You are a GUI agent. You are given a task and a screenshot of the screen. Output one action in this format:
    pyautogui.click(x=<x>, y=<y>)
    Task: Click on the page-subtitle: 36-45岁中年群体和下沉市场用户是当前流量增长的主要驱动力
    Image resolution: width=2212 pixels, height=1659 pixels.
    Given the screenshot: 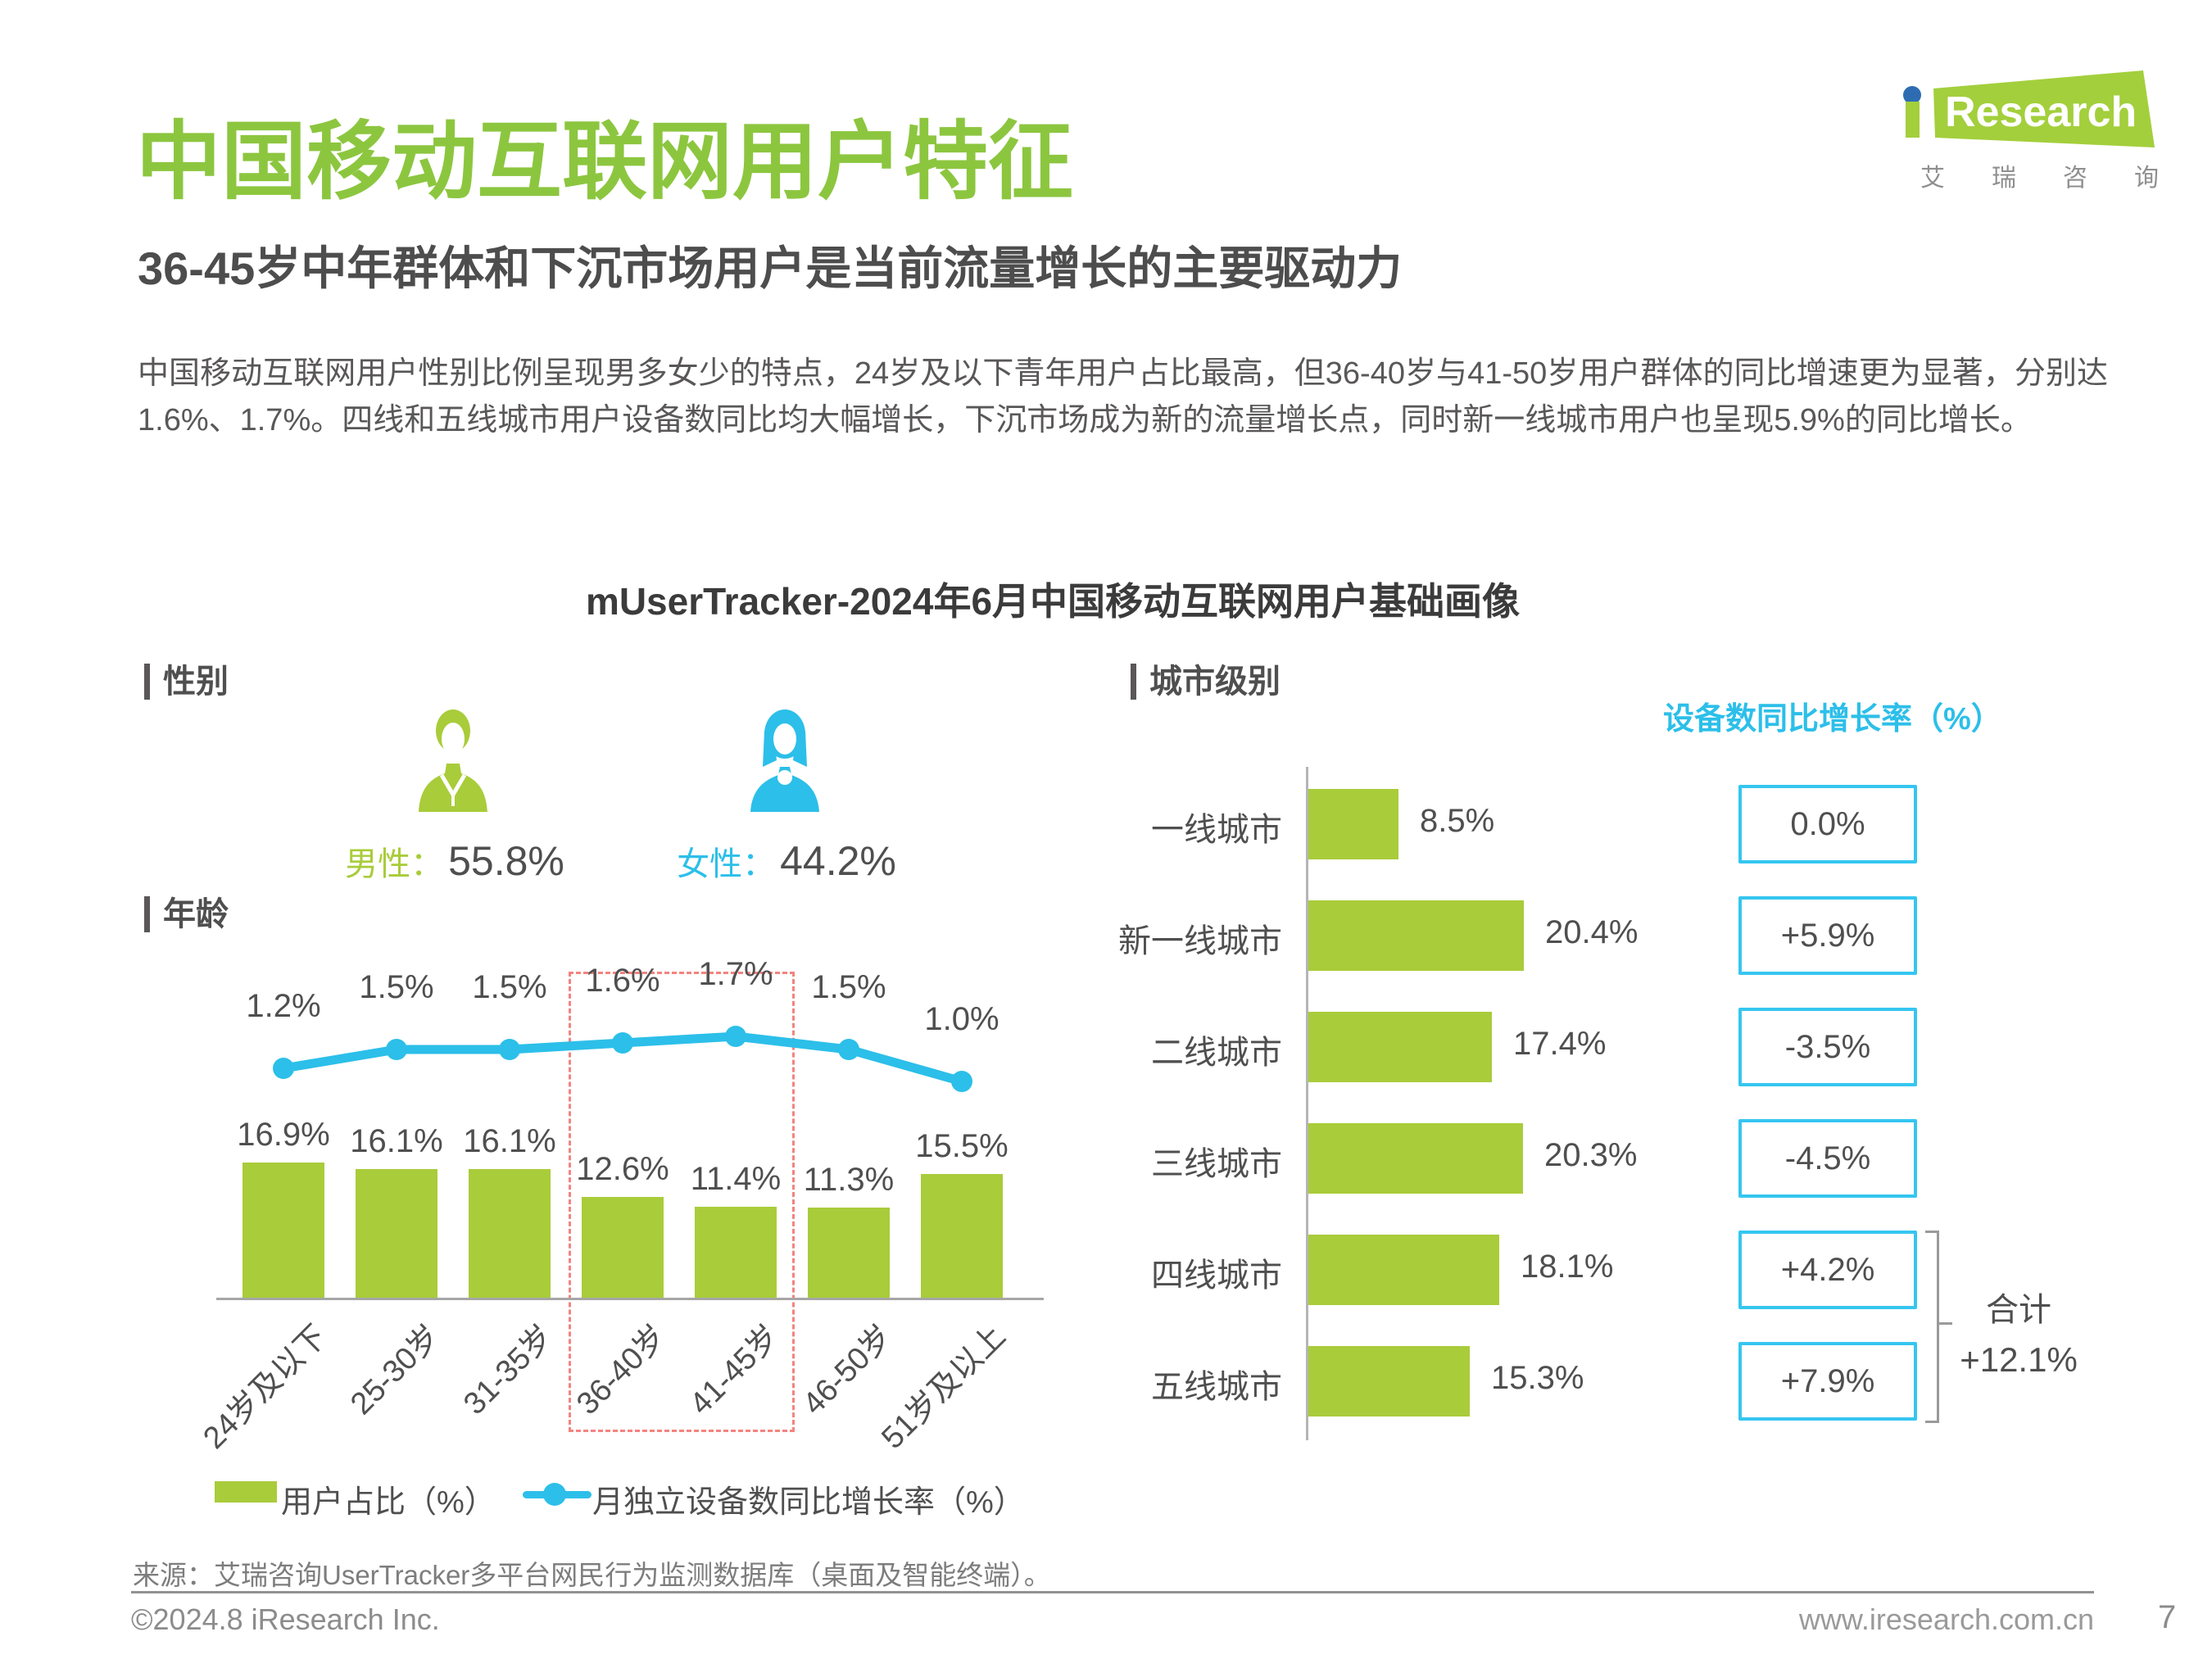 What is the action you would take?
    pyautogui.click(x=770, y=268)
    